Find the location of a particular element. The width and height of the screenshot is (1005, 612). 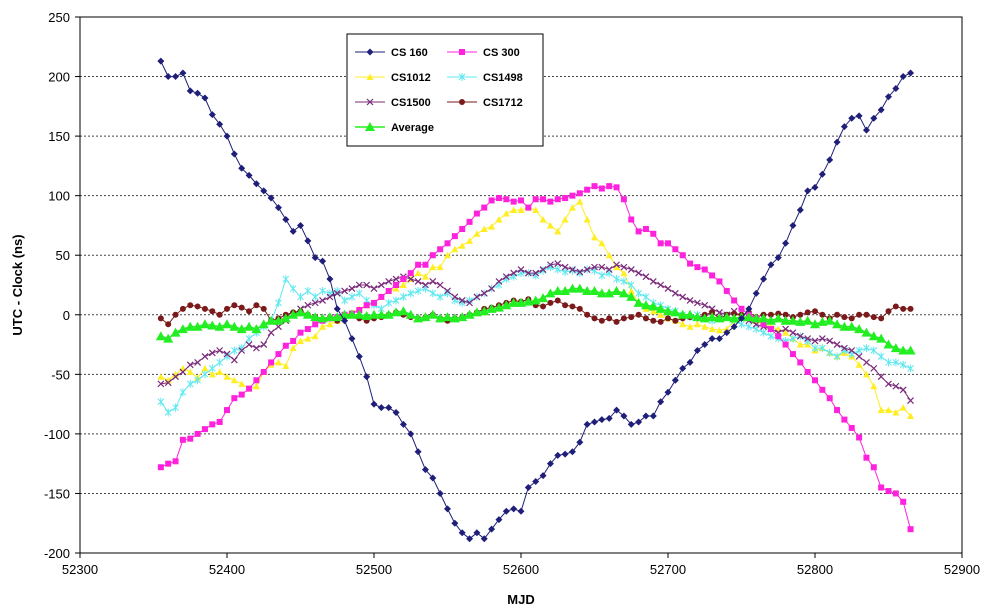

legend-label: CS1712 is located at coordinates (503, 103).